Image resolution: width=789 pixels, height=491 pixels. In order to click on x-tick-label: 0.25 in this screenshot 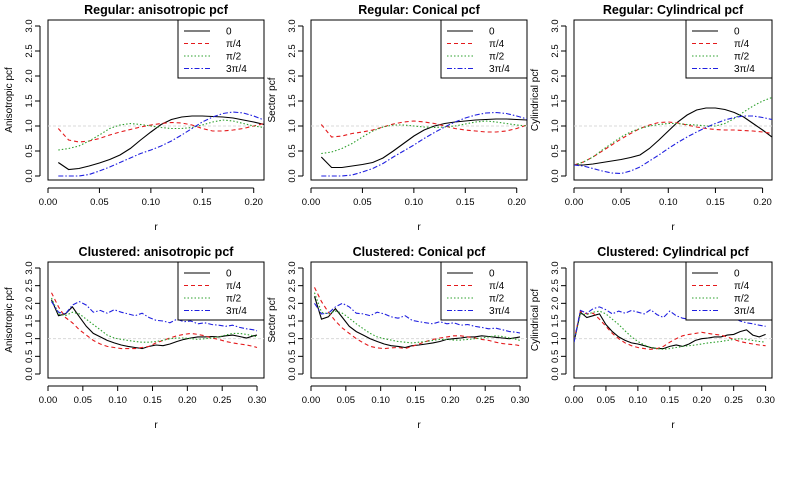, I will do `click(222, 400)`.